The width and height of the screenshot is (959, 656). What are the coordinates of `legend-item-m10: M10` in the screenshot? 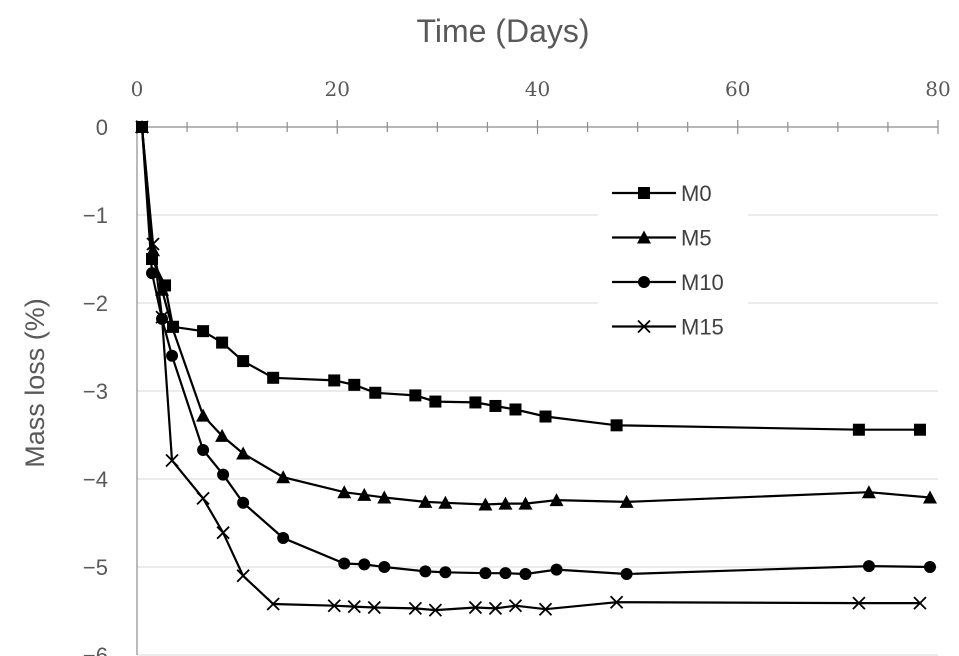 It's located at (668, 282).